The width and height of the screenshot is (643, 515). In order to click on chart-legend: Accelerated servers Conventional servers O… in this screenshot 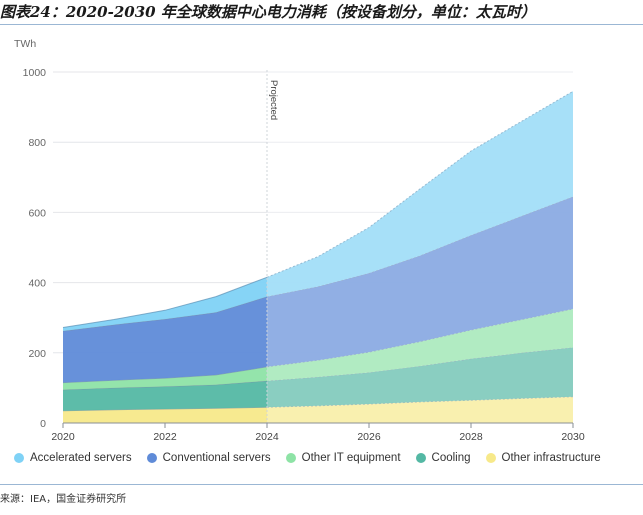, I will do `click(315, 458)`.